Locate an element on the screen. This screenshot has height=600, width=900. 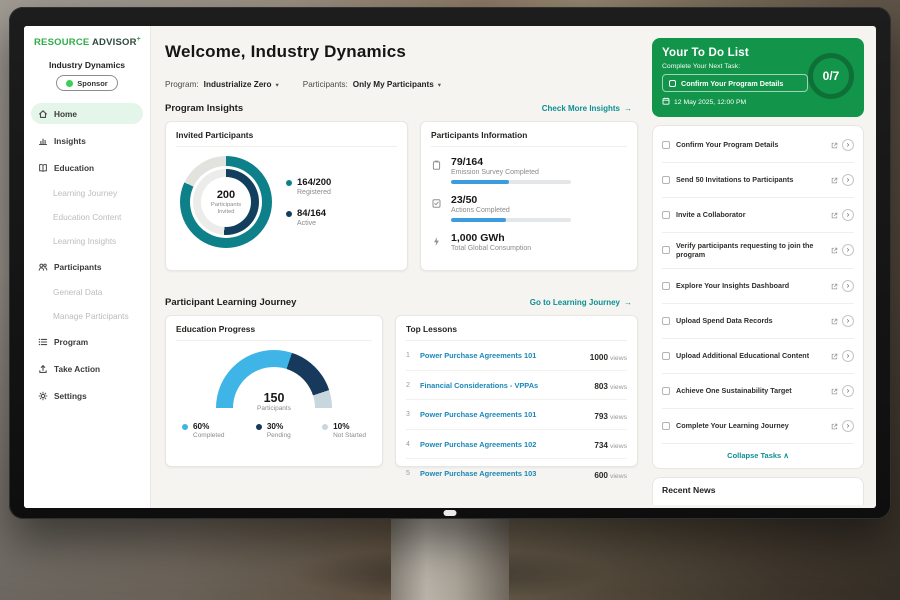
actions-progress-track is located at coordinates (511, 220).